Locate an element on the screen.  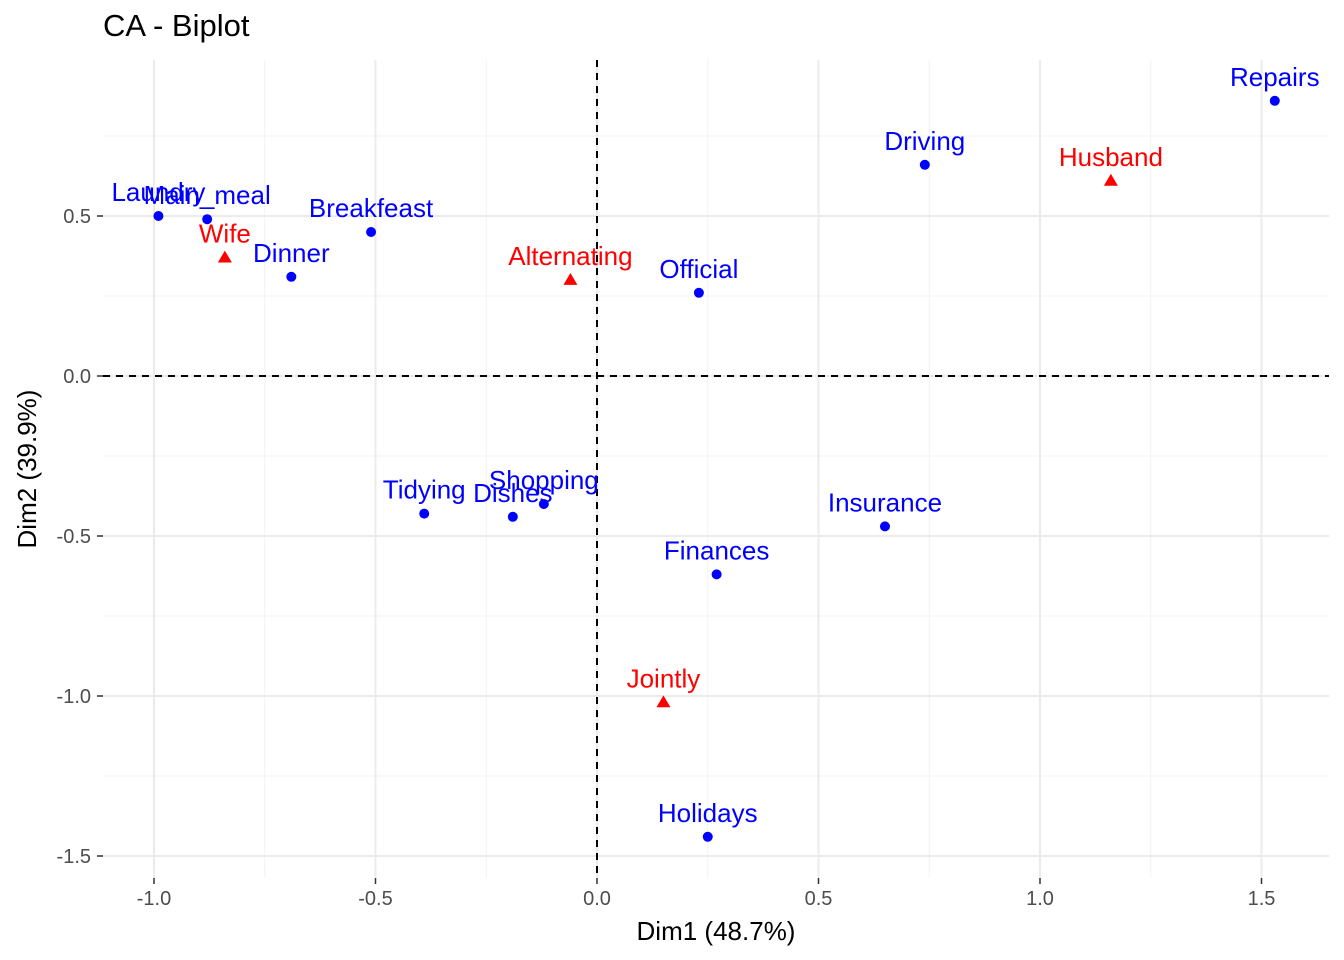
label-finances: Finances is located at coordinates (717, 550).